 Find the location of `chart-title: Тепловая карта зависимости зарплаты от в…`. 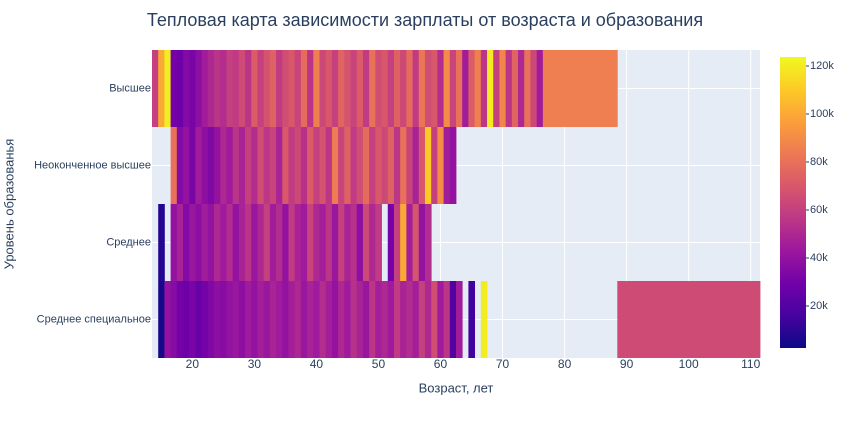

chart-title: Тепловая карта зависимости зарплаты от в… is located at coordinates (425, 20).